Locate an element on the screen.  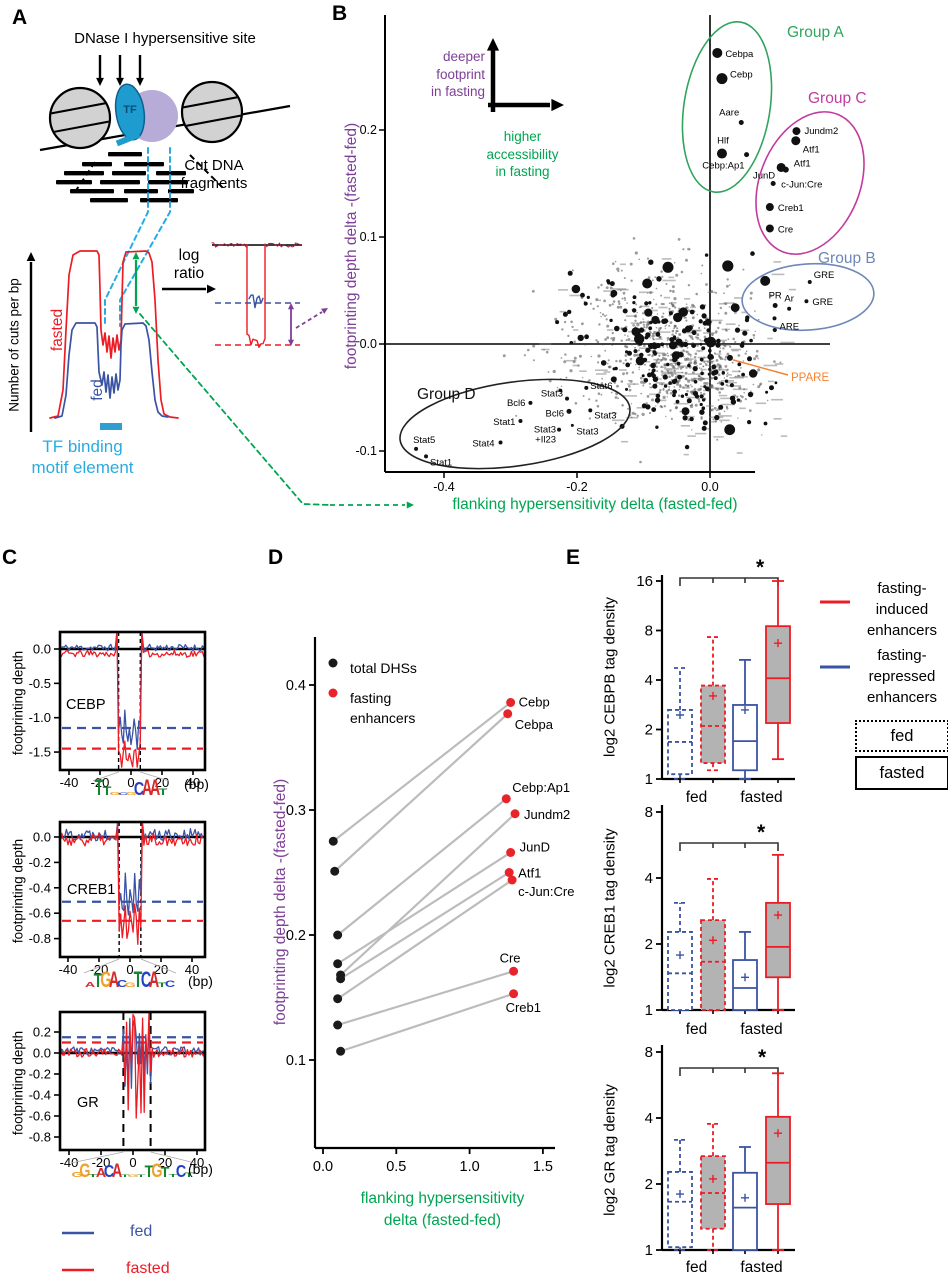
pair-label: Atf1 is located at coordinates (529, 873).